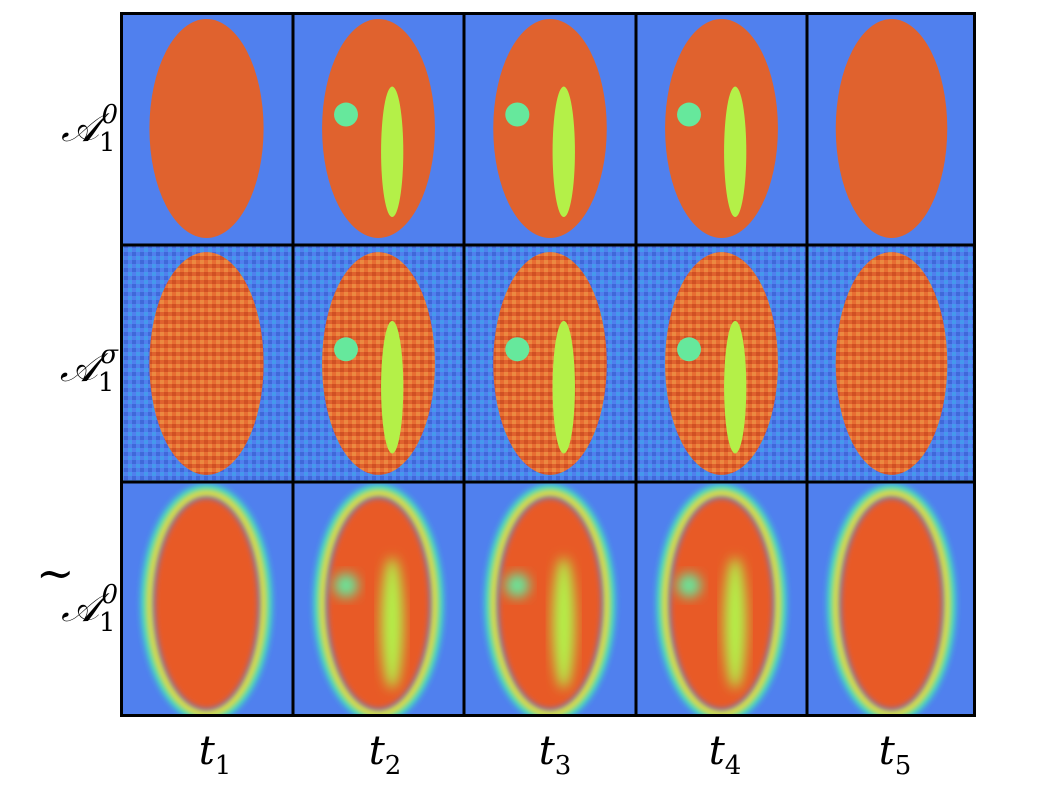 The image size is (1040, 798). Describe the element at coordinates (725, 754) in the screenshot. I see `col-label-t4: t4` at that location.